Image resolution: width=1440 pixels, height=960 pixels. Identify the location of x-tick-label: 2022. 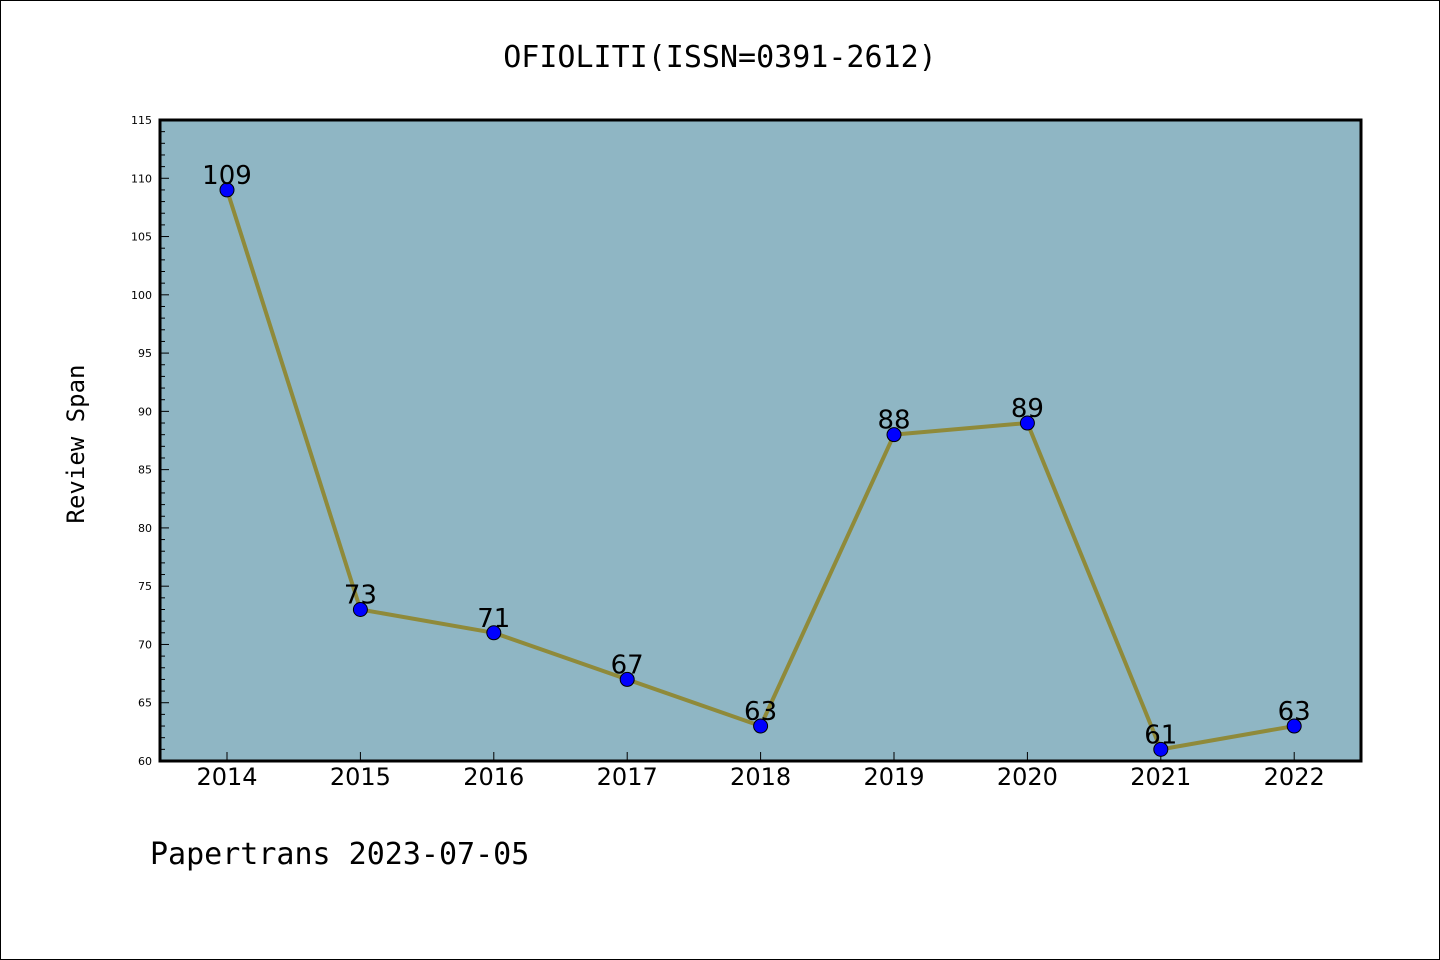
(1294, 777).